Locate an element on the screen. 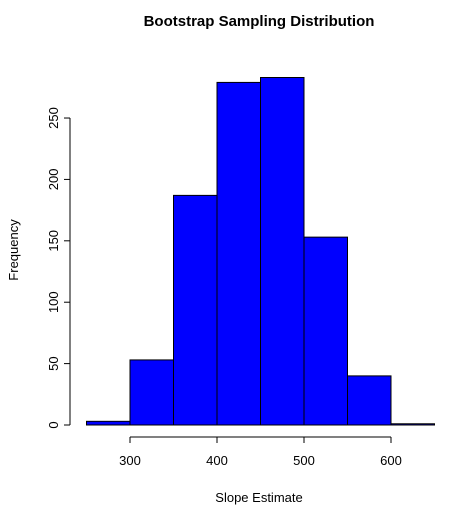 Image resolution: width=474 pixels, height=513 pixels. y-tick-label: 150 is located at coordinates (53, 241).